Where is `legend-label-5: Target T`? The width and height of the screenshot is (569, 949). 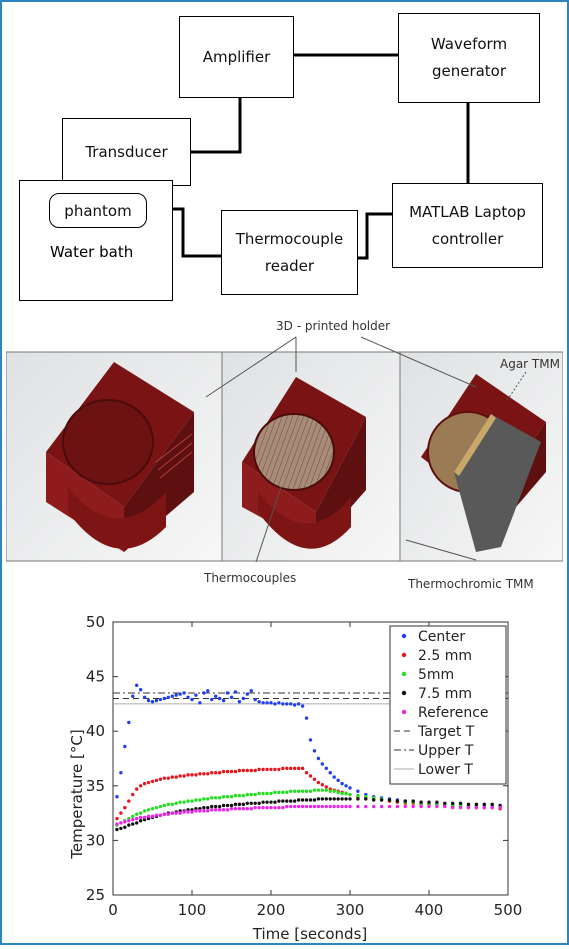
legend-label-5: Target T is located at coordinates (446, 732).